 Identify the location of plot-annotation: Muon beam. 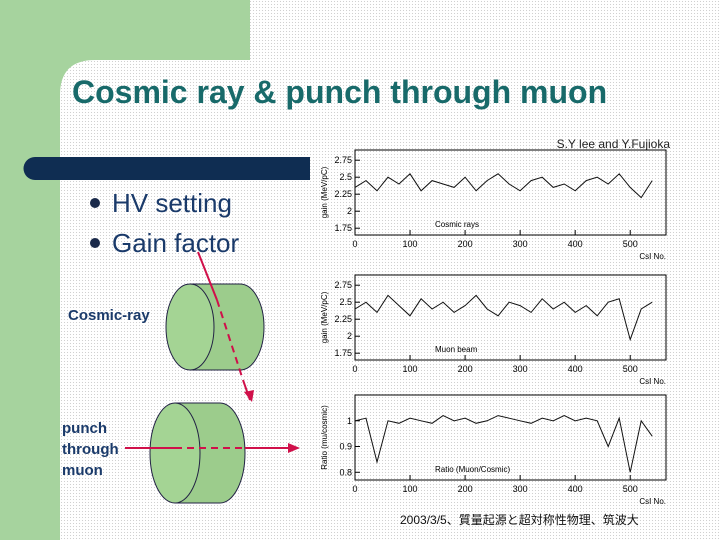
(456, 349).